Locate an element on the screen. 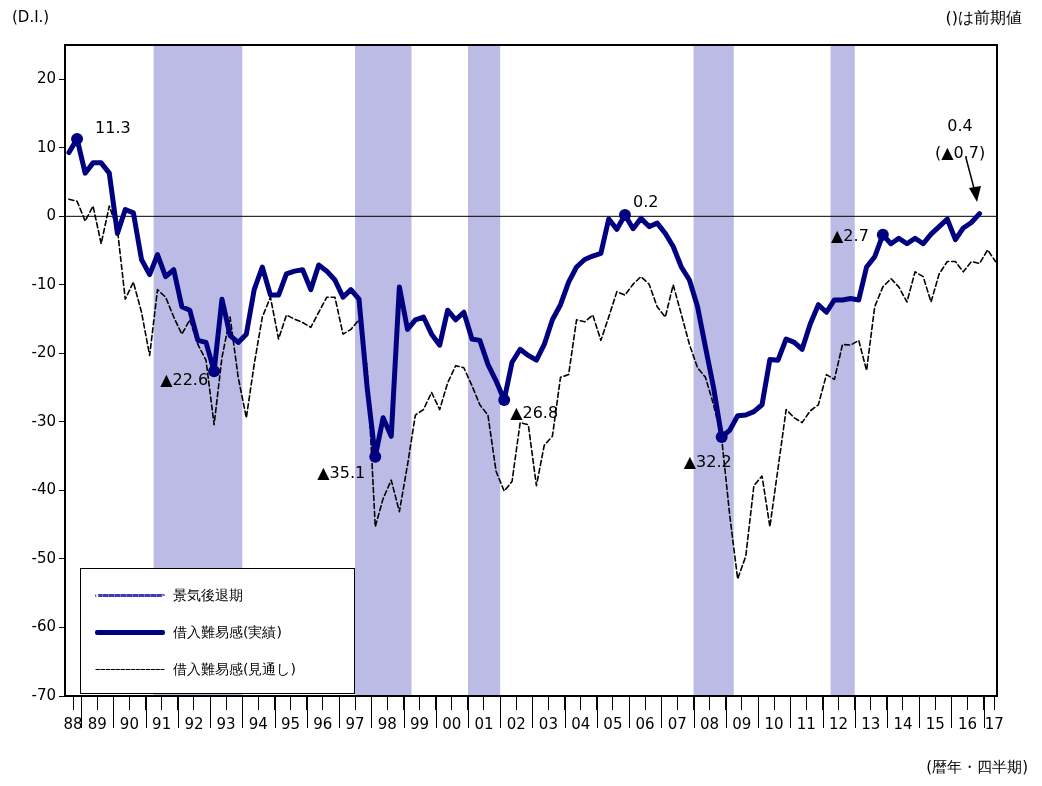  x-tick-label: 90 is located at coordinates (129, 723).